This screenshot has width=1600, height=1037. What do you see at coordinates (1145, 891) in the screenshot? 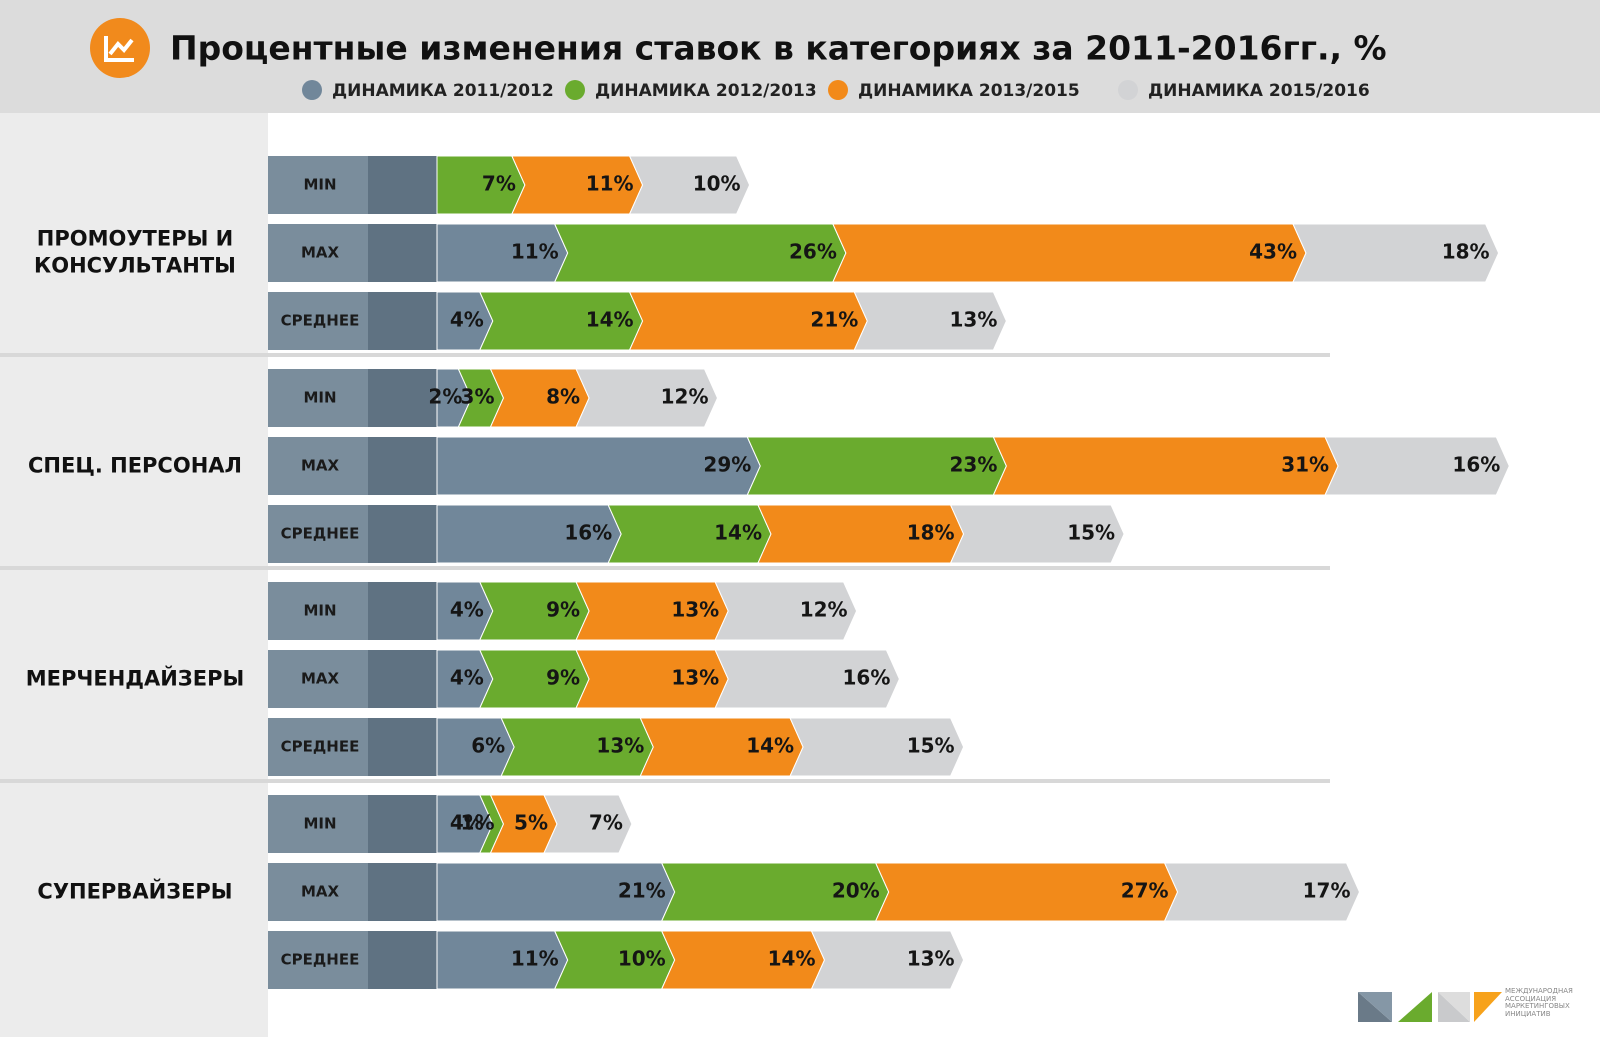
I see `value-label: 27%` at bounding box center [1145, 891].